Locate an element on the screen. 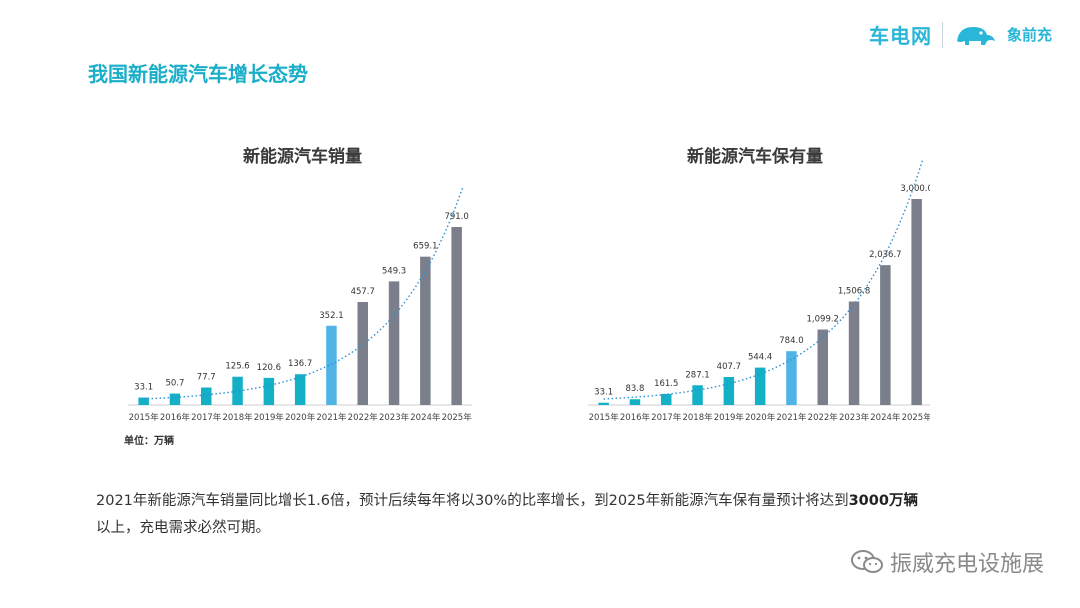 This screenshot has height=608, width=1080. wechat-icon is located at coordinates (866, 561).